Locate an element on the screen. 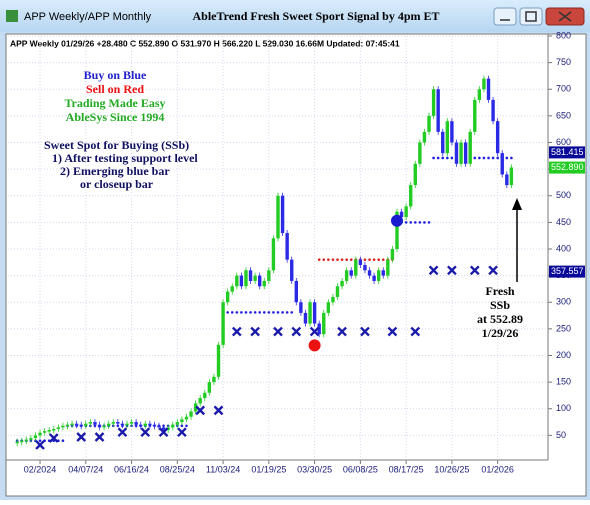 Image resolution: width=590 pixels, height=505 pixels. legend-note: AbleSys Since 1994 is located at coordinates (115, 117).